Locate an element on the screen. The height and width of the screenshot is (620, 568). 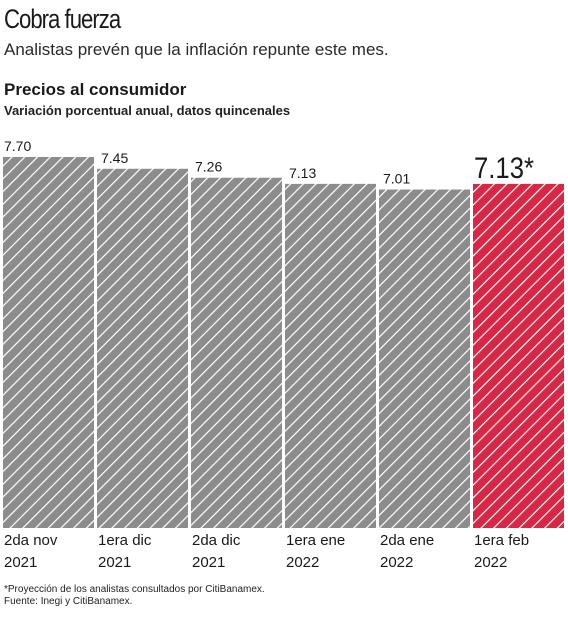
category-period: 1era ene is located at coordinates (316, 540).